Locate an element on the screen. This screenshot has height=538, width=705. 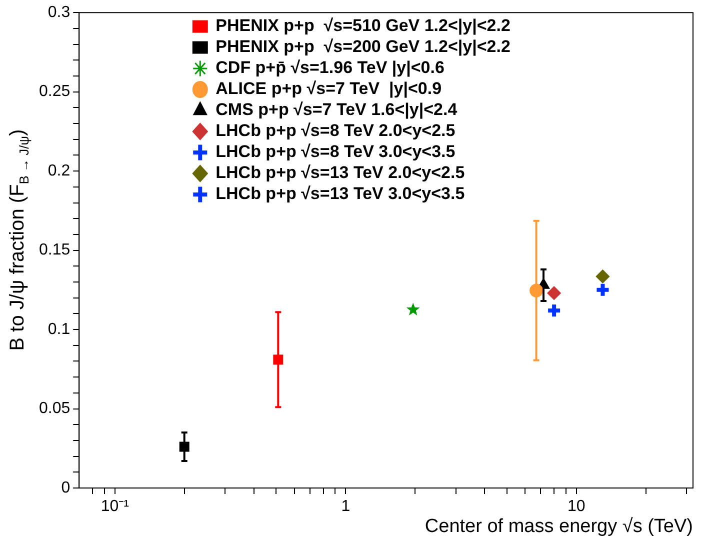
legend-label: LHCb p+p √s=8 TeV 2.0<y<2.5 is located at coordinates (336, 130).